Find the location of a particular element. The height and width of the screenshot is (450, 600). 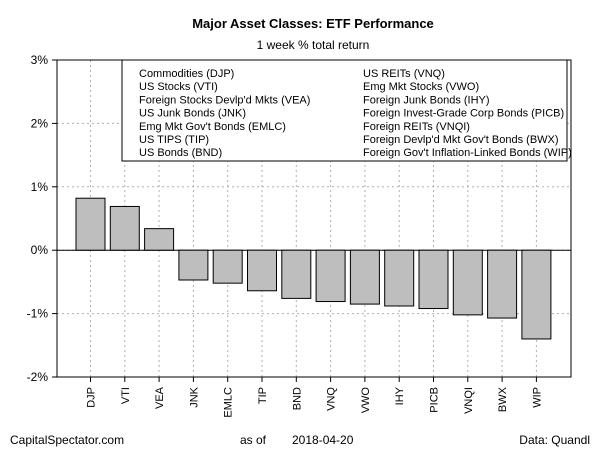

bar-vea is located at coordinates (159, 239).